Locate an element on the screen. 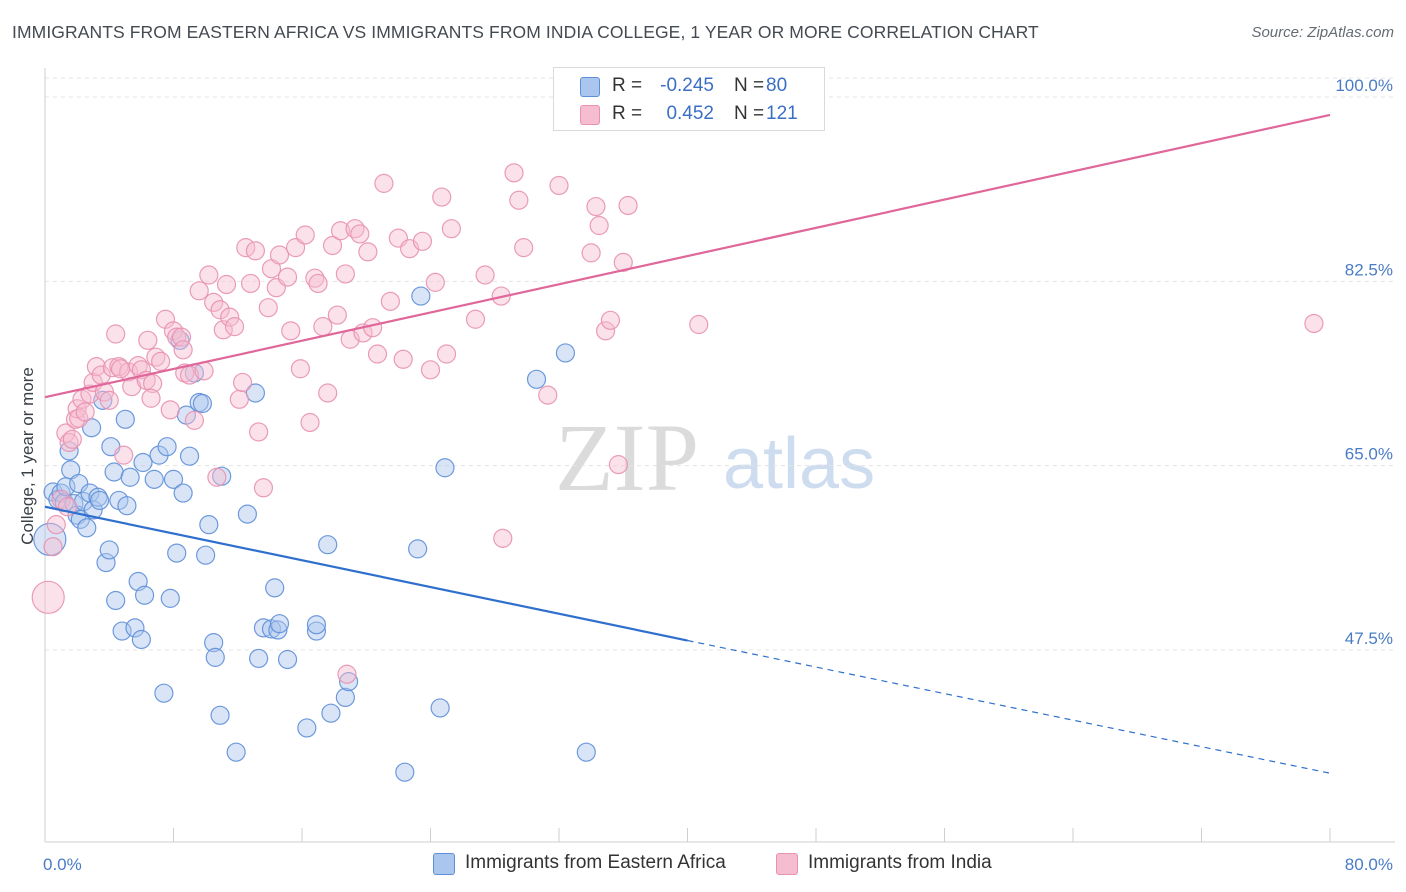 The image size is (1406, 892). eastern-africa-trend-extension is located at coordinates (1009, 706).